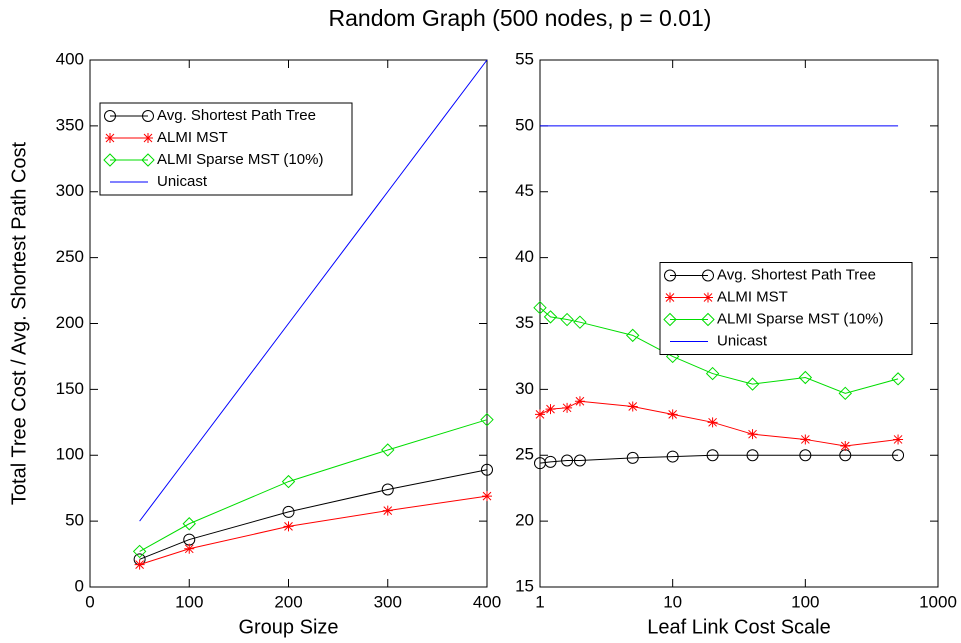 Image resolution: width=961 pixels, height=643 pixels. Describe the element at coordinates (524, 454) in the screenshot. I see `y-tick-label: 25` at that location.